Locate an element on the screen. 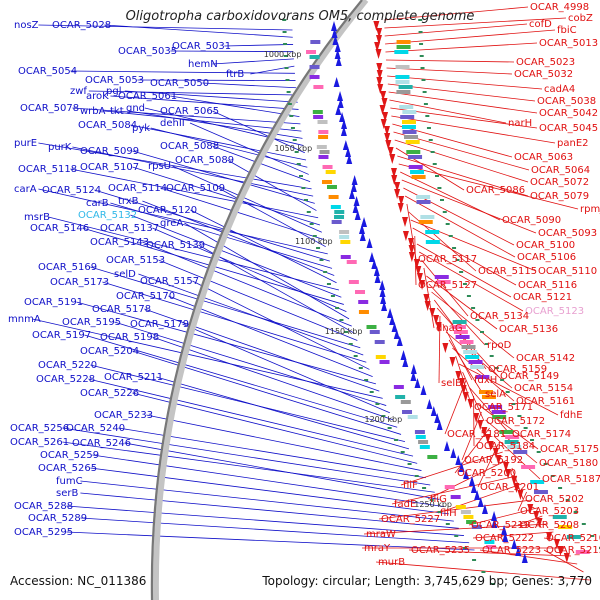 The image size is (600, 600). left-gene-label: OCAR_5078 is located at coordinates (49, 108).